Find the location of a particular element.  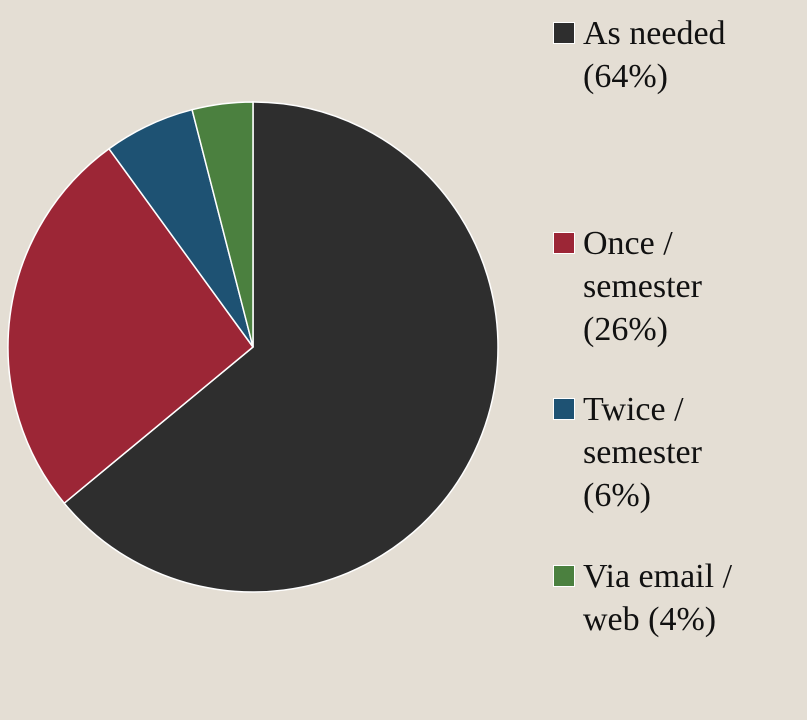

legend-label: Once / semester (26%) is located at coordinates (642, 286).